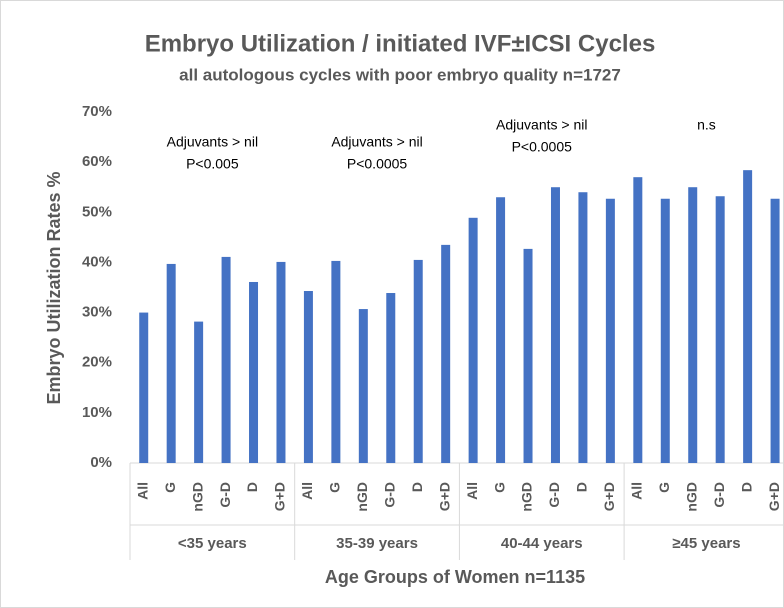 The width and height of the screenshot is (784, 608). What do you see at coordinates (97, 261) in the screenshot?
I see `y-tick-label: 40%` at bounding box center [97, 261].